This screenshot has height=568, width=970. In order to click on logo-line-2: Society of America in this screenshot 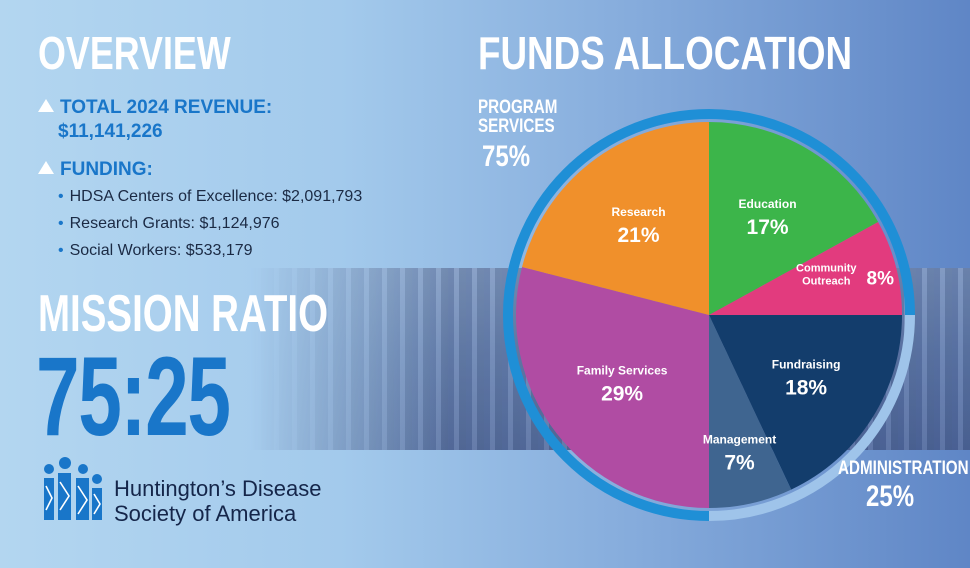, I will do `click(205, 513)`.